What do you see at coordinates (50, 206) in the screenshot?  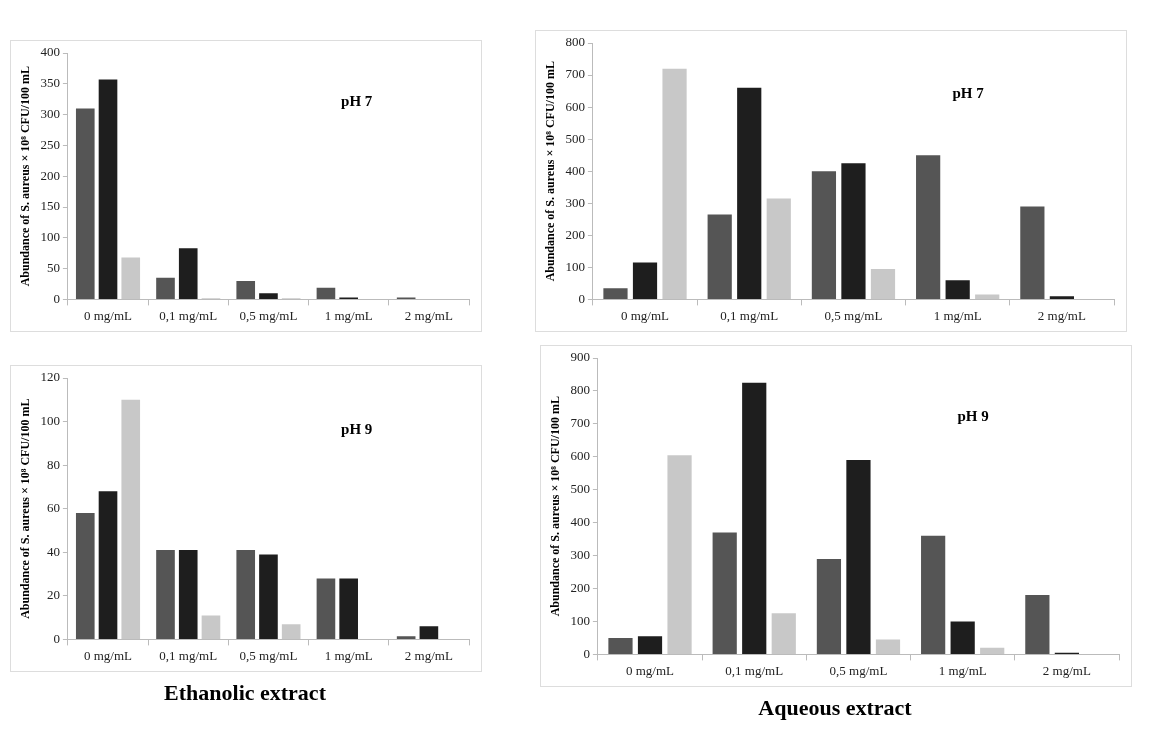 I see `y-tick-label: 150` at bounding box center [50, 206].